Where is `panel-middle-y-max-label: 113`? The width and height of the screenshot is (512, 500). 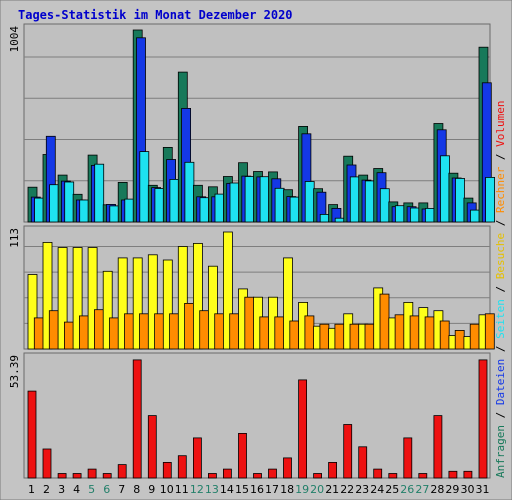
panel-middle-y-max-label: 113 is located at coordinates (14, 238).